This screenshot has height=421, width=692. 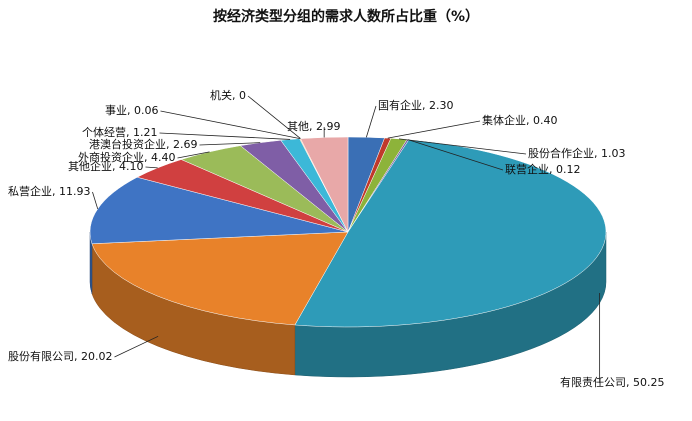 What do you see at coordinates (90, 166) in the screenshot?
I see `category-label: 其他企业` at bounding box center [90, 166].